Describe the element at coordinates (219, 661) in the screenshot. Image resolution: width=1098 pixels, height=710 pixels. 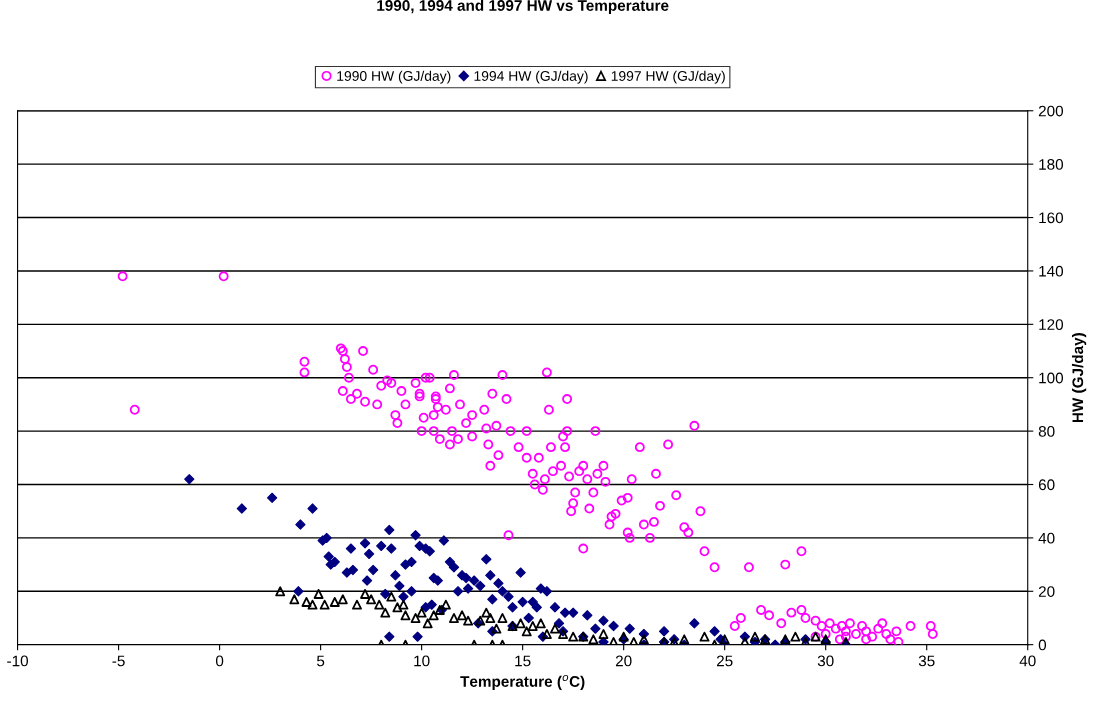
I see `x-tick-label: 0` at that location.